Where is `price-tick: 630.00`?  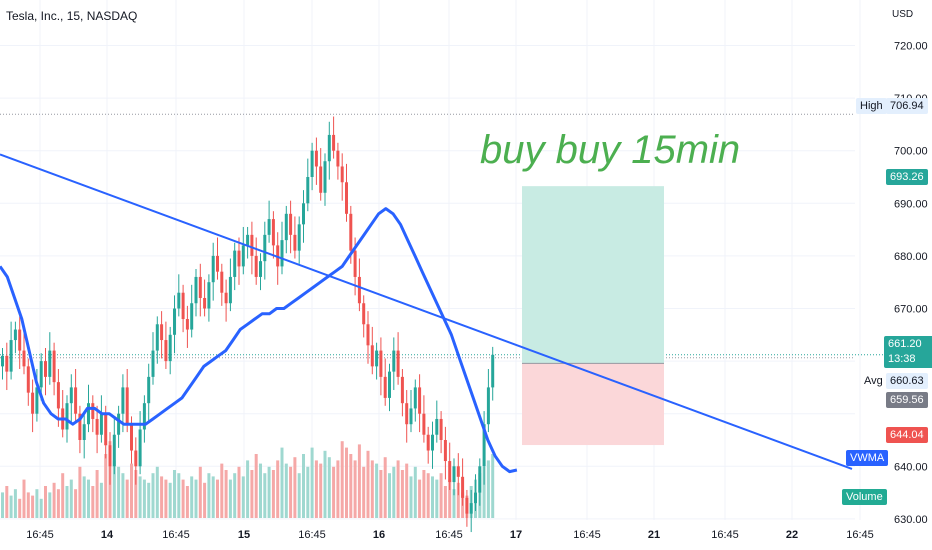 price-tick: 630.00 is located at coordinates (911, 520).